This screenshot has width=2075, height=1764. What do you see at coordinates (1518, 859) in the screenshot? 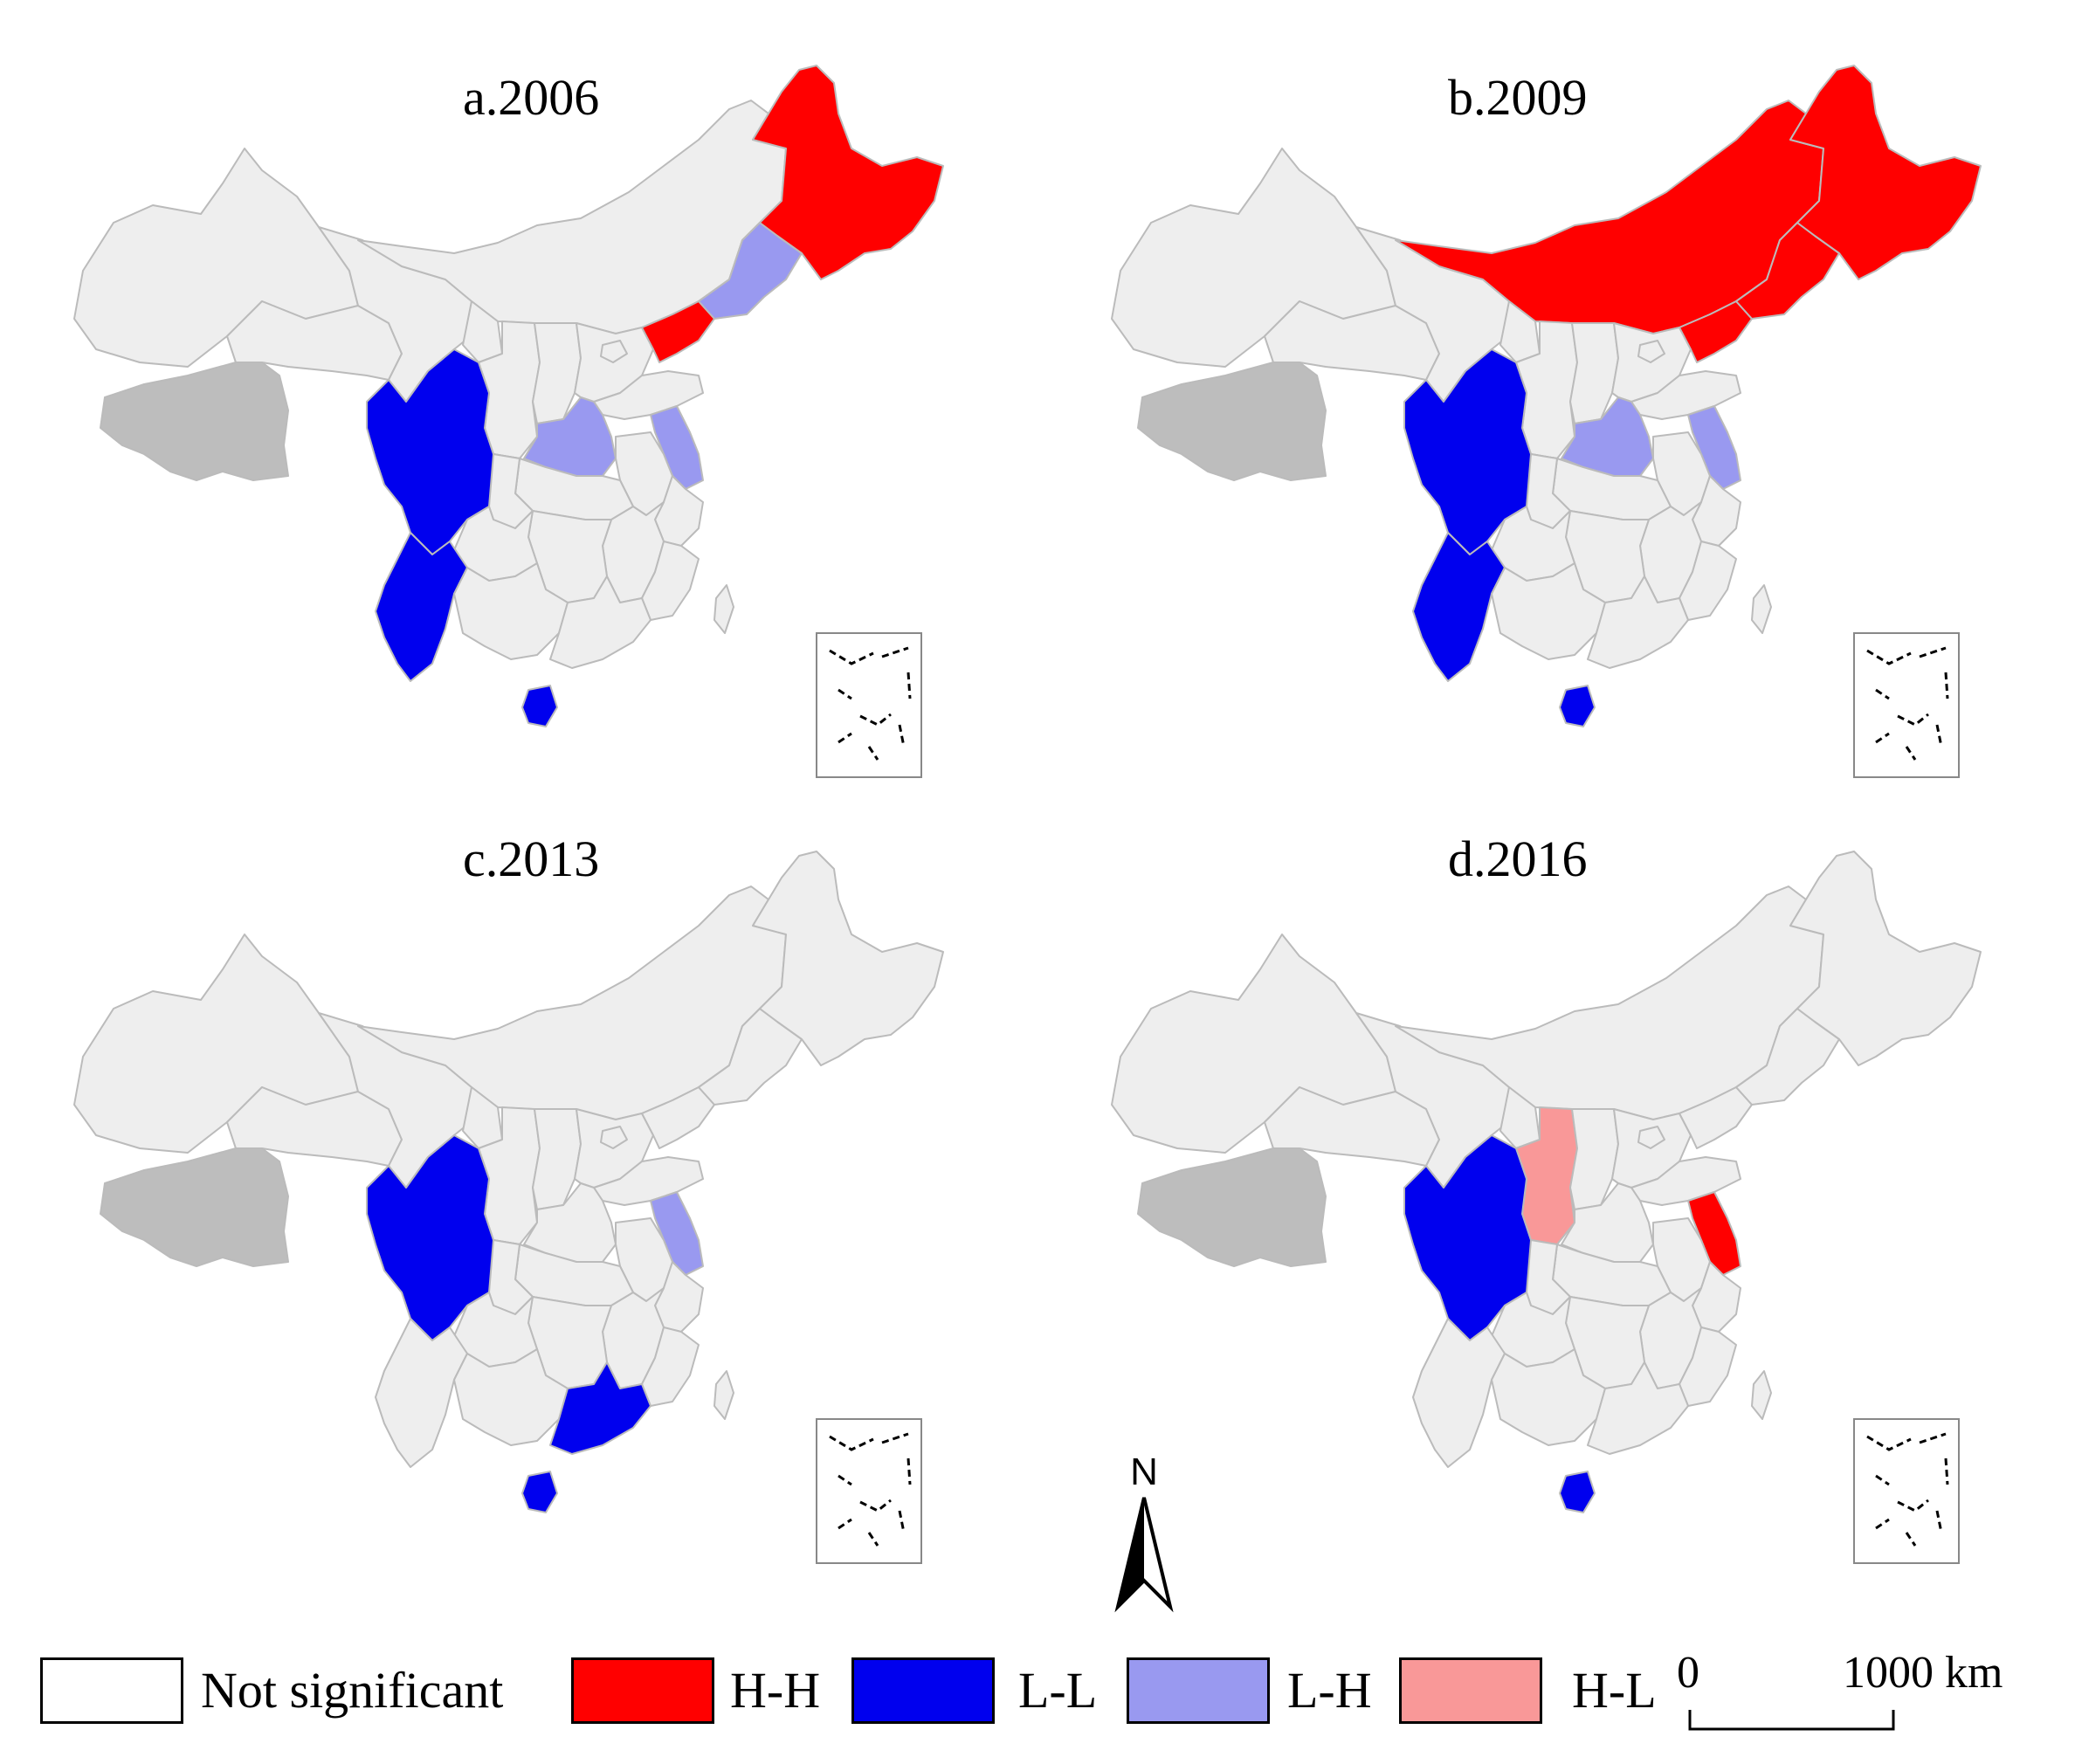
I see `panel-title: d.2016` at bounding box center [1518, 859].